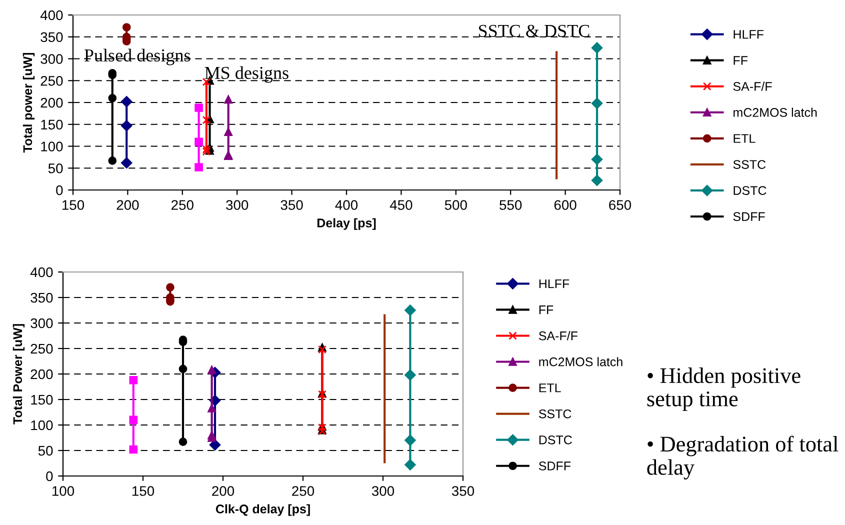 The height and width of the screenshot is (525, 845). I want to click on annotation: SSTC & DSTC, so click(534, 31).